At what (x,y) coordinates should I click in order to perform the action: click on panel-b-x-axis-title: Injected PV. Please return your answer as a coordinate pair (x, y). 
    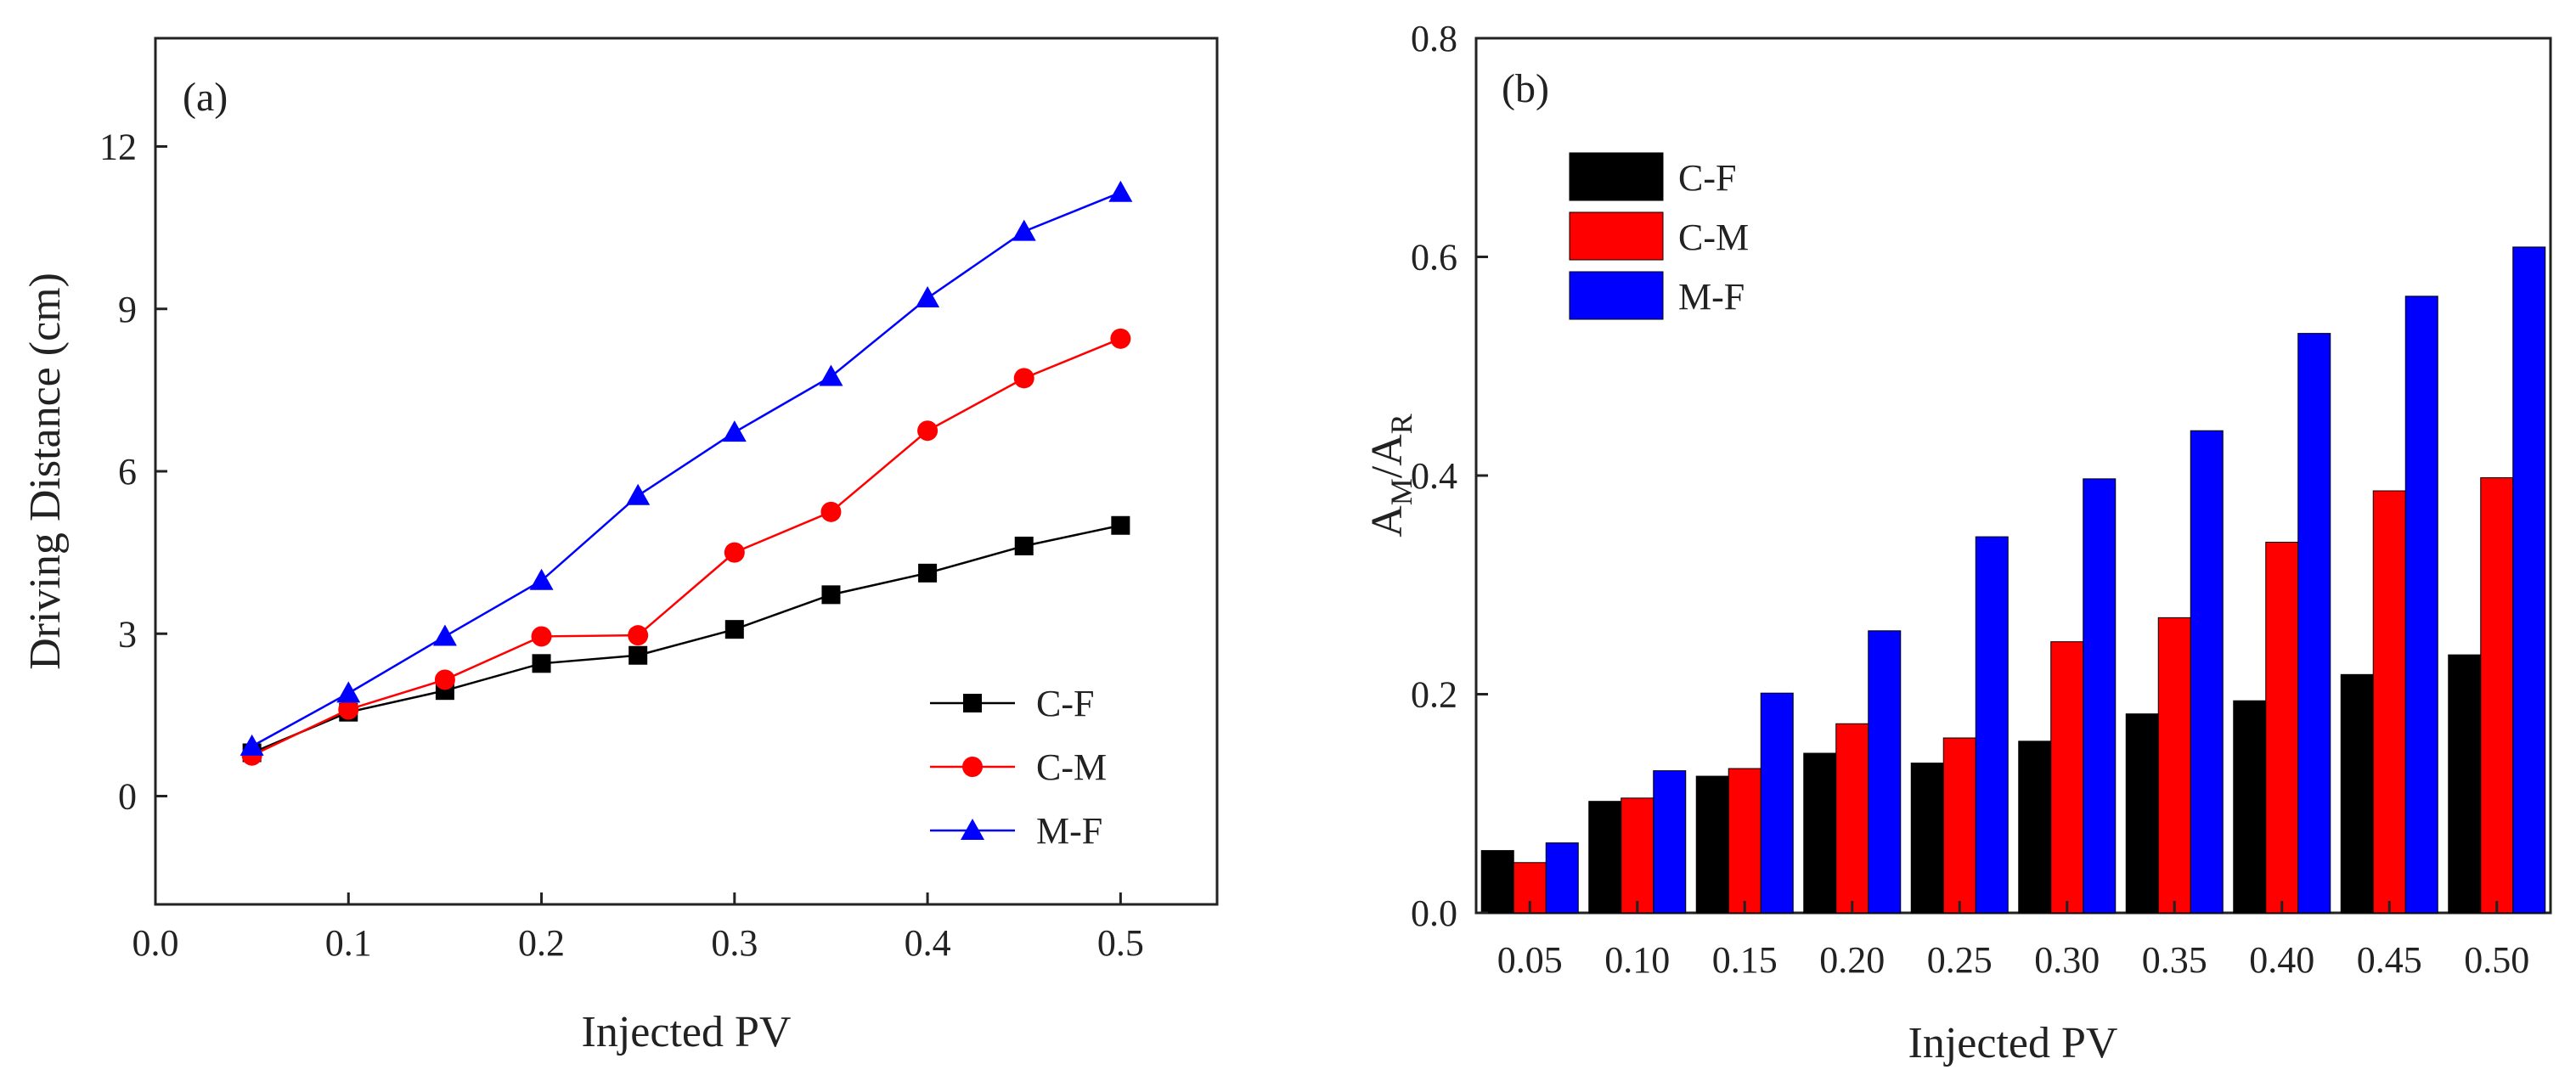
    Looking at the image, I should click on (2013, 1043).